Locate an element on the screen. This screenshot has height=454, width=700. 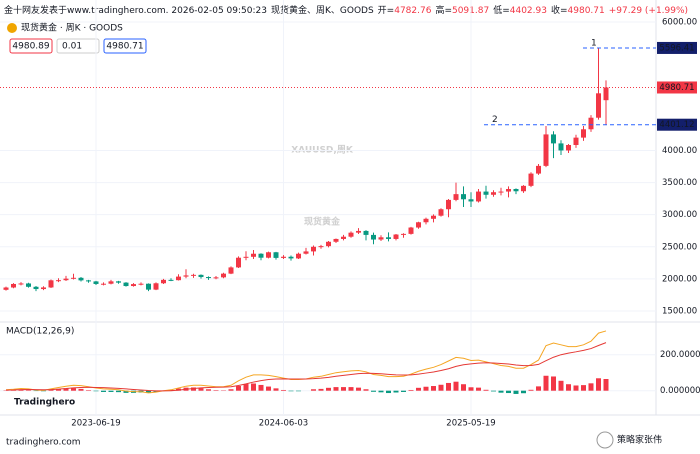
x-tick-label: 2023-06-19 is located at coordinates (95, 424).